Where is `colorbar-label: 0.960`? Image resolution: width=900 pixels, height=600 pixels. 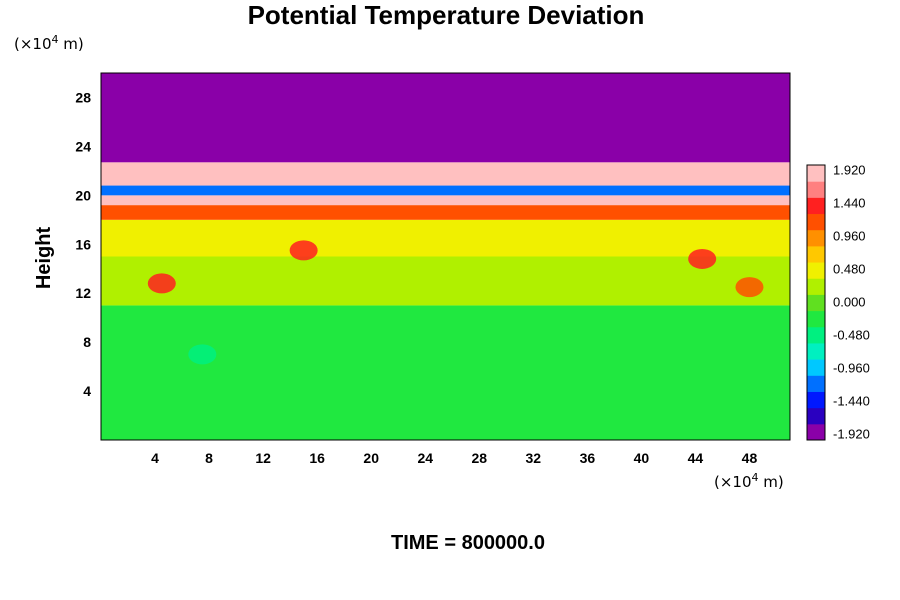
colorbar-label: 0.960 is located at coordinates (849, 236).